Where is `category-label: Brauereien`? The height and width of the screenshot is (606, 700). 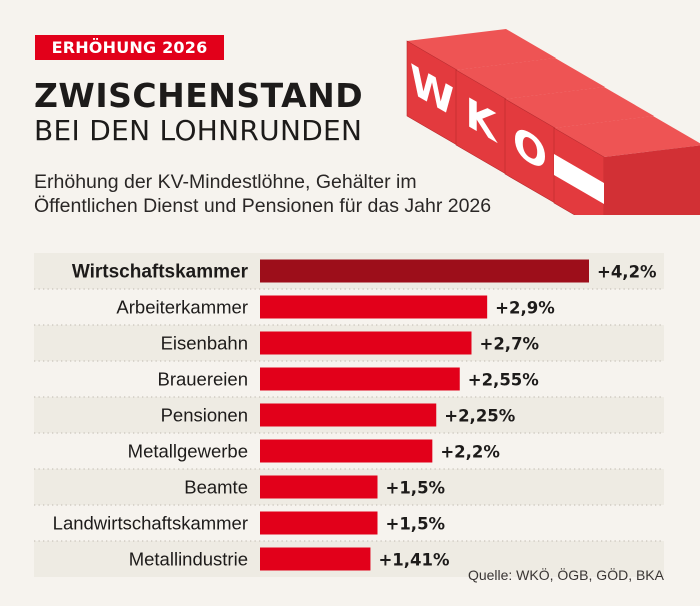 category-label: Brauereien is located at coordinates (202, 379).